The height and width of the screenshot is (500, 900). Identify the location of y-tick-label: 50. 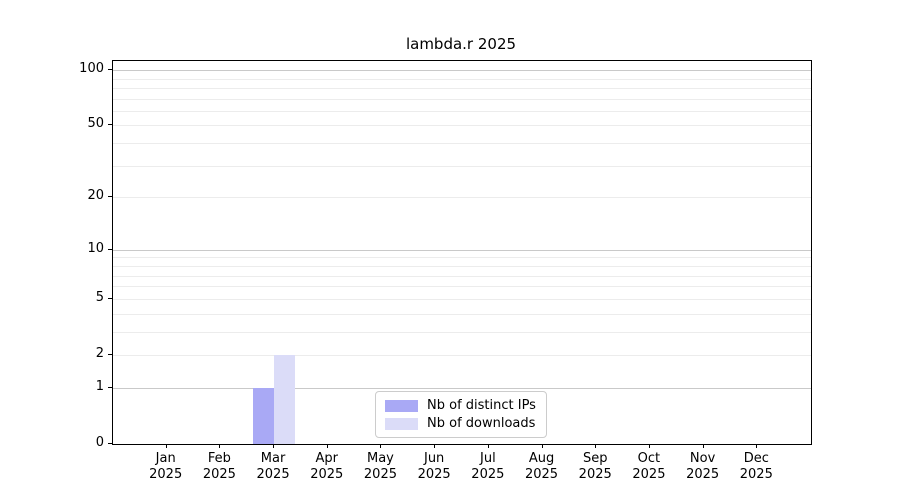
(95, 124).